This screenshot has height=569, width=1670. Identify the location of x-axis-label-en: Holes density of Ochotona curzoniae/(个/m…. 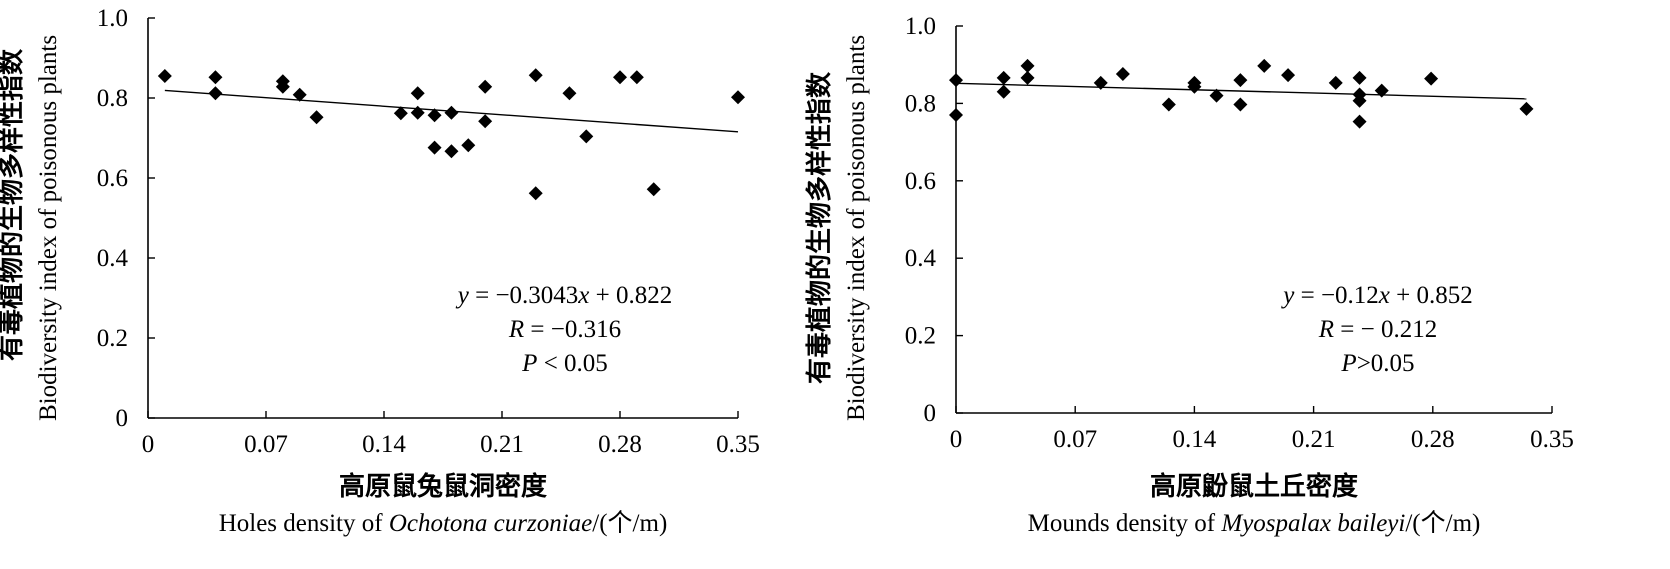
(443, 523).